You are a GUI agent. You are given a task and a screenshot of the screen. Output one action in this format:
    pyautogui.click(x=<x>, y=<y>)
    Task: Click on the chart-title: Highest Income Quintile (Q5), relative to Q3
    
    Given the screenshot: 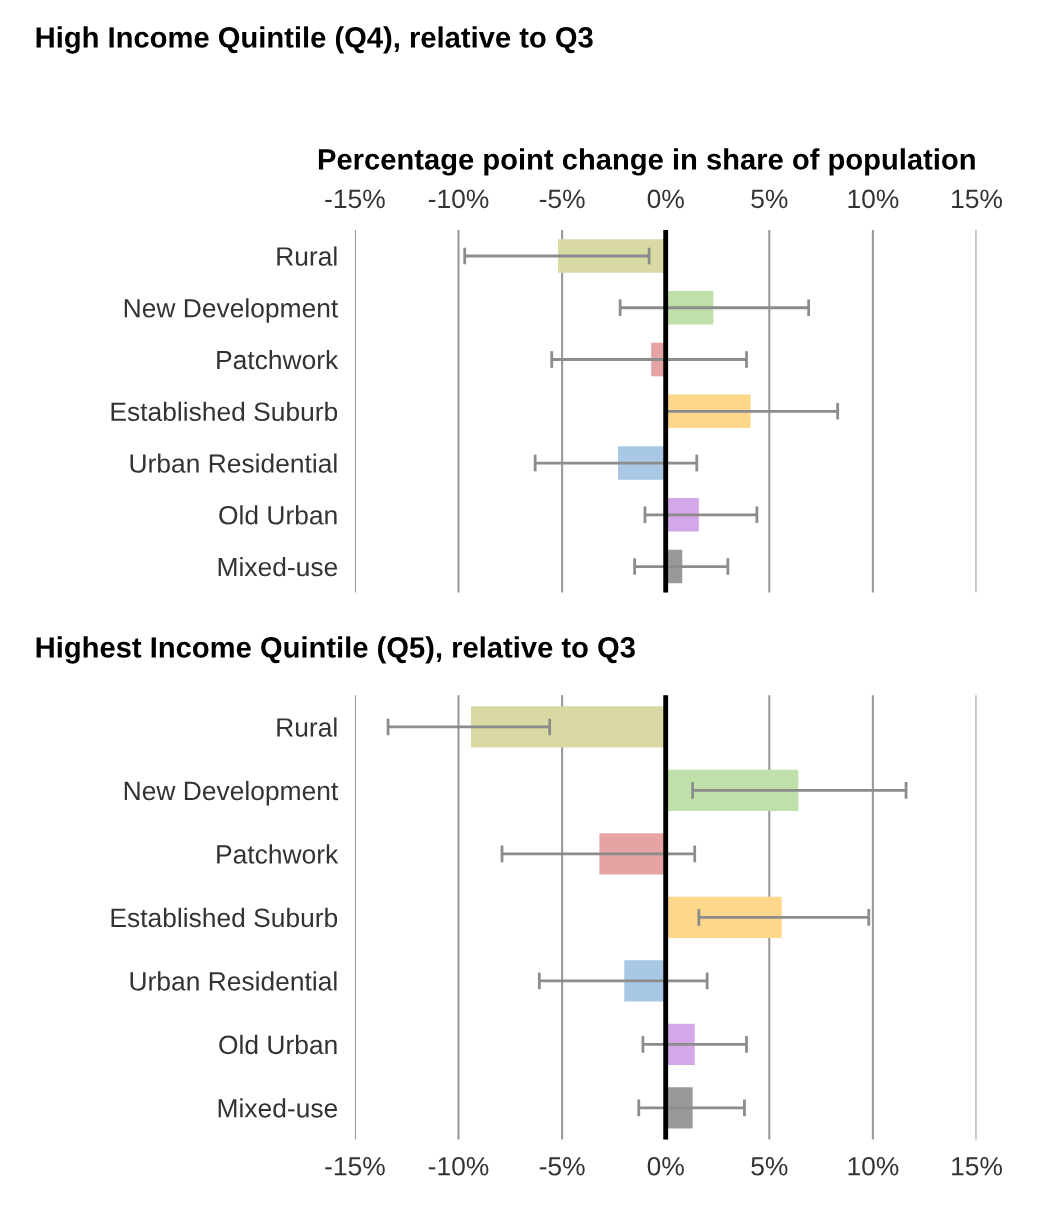 What is the action you would take?
    pyautogui.click(x=335, y=650)
    